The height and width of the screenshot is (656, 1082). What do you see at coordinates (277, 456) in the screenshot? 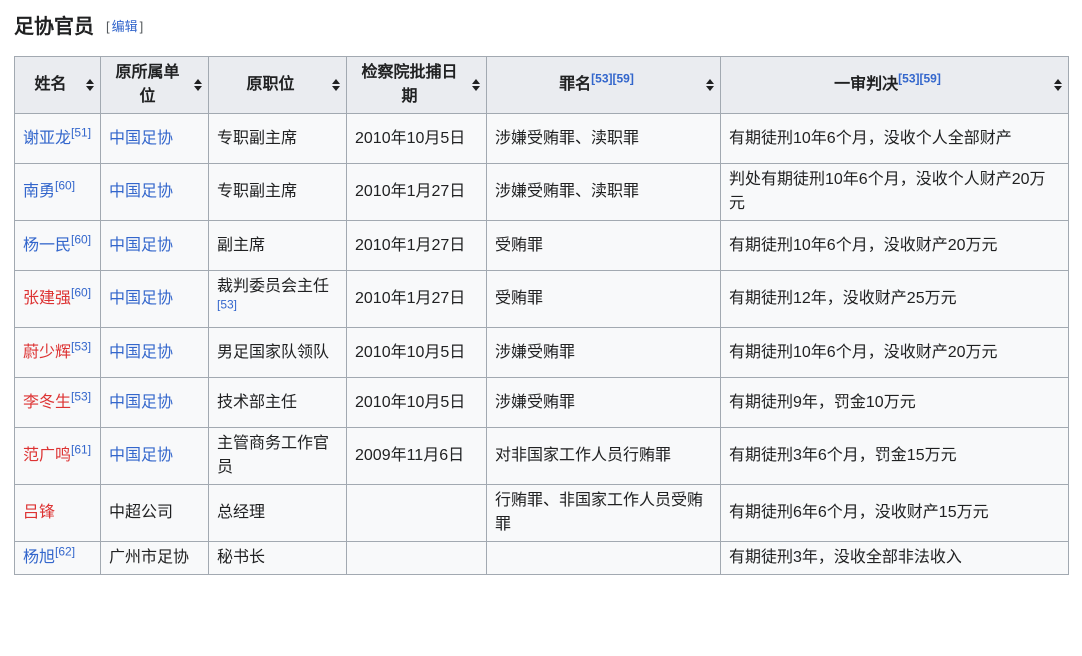
I see `position-cell: 主管商务工作官员` at bounding box center [277, 456].